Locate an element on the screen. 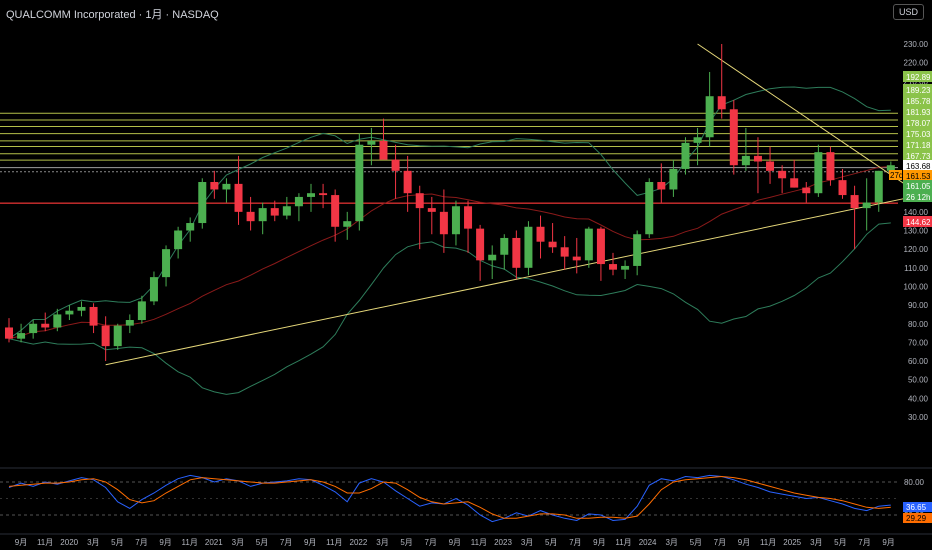  price-level-tag: 178.07 is located at coordinates (918, 123).